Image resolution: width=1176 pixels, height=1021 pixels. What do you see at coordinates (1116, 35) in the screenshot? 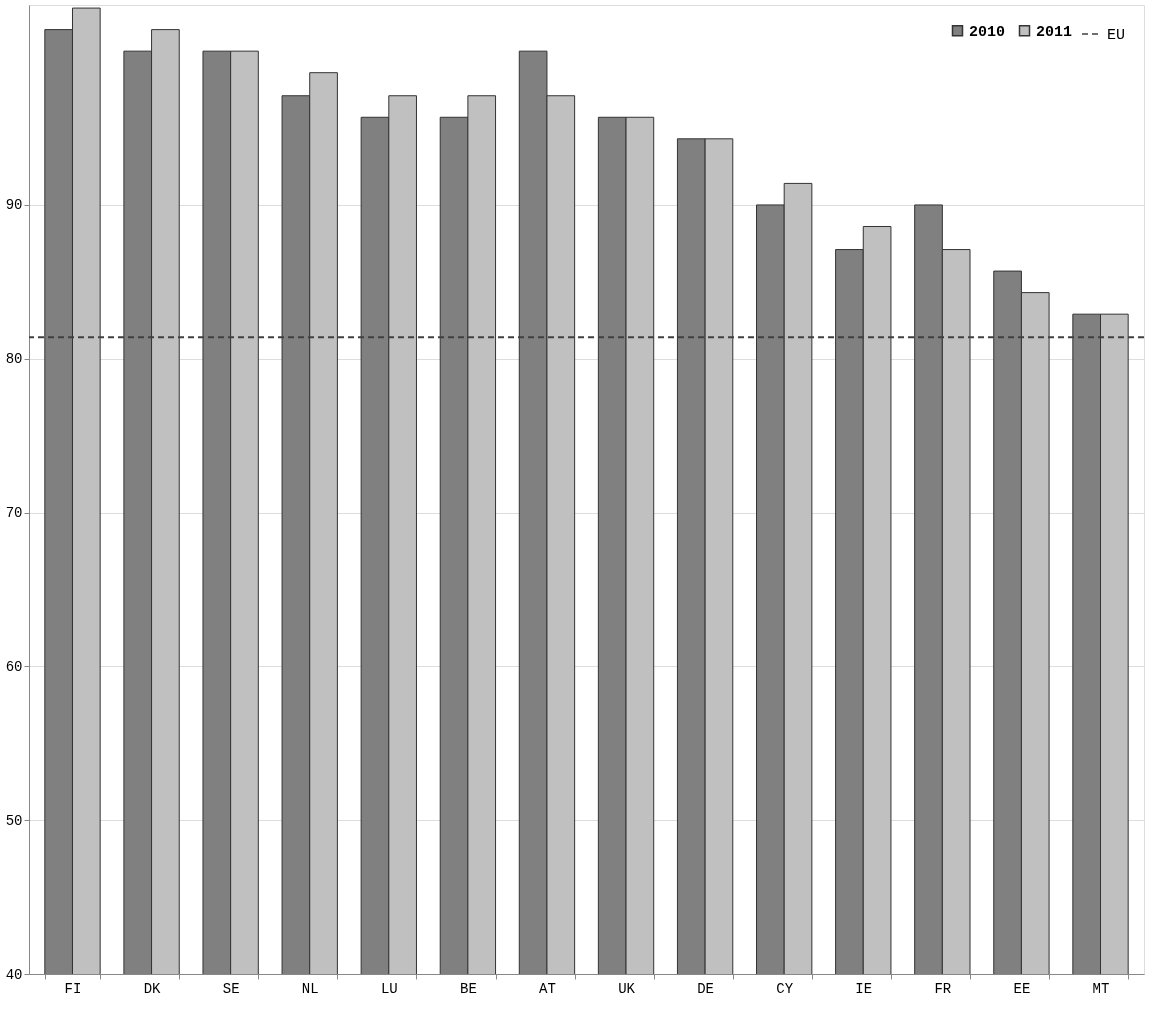
I see `legend-label: EU` at bounding box center [1116, 35].